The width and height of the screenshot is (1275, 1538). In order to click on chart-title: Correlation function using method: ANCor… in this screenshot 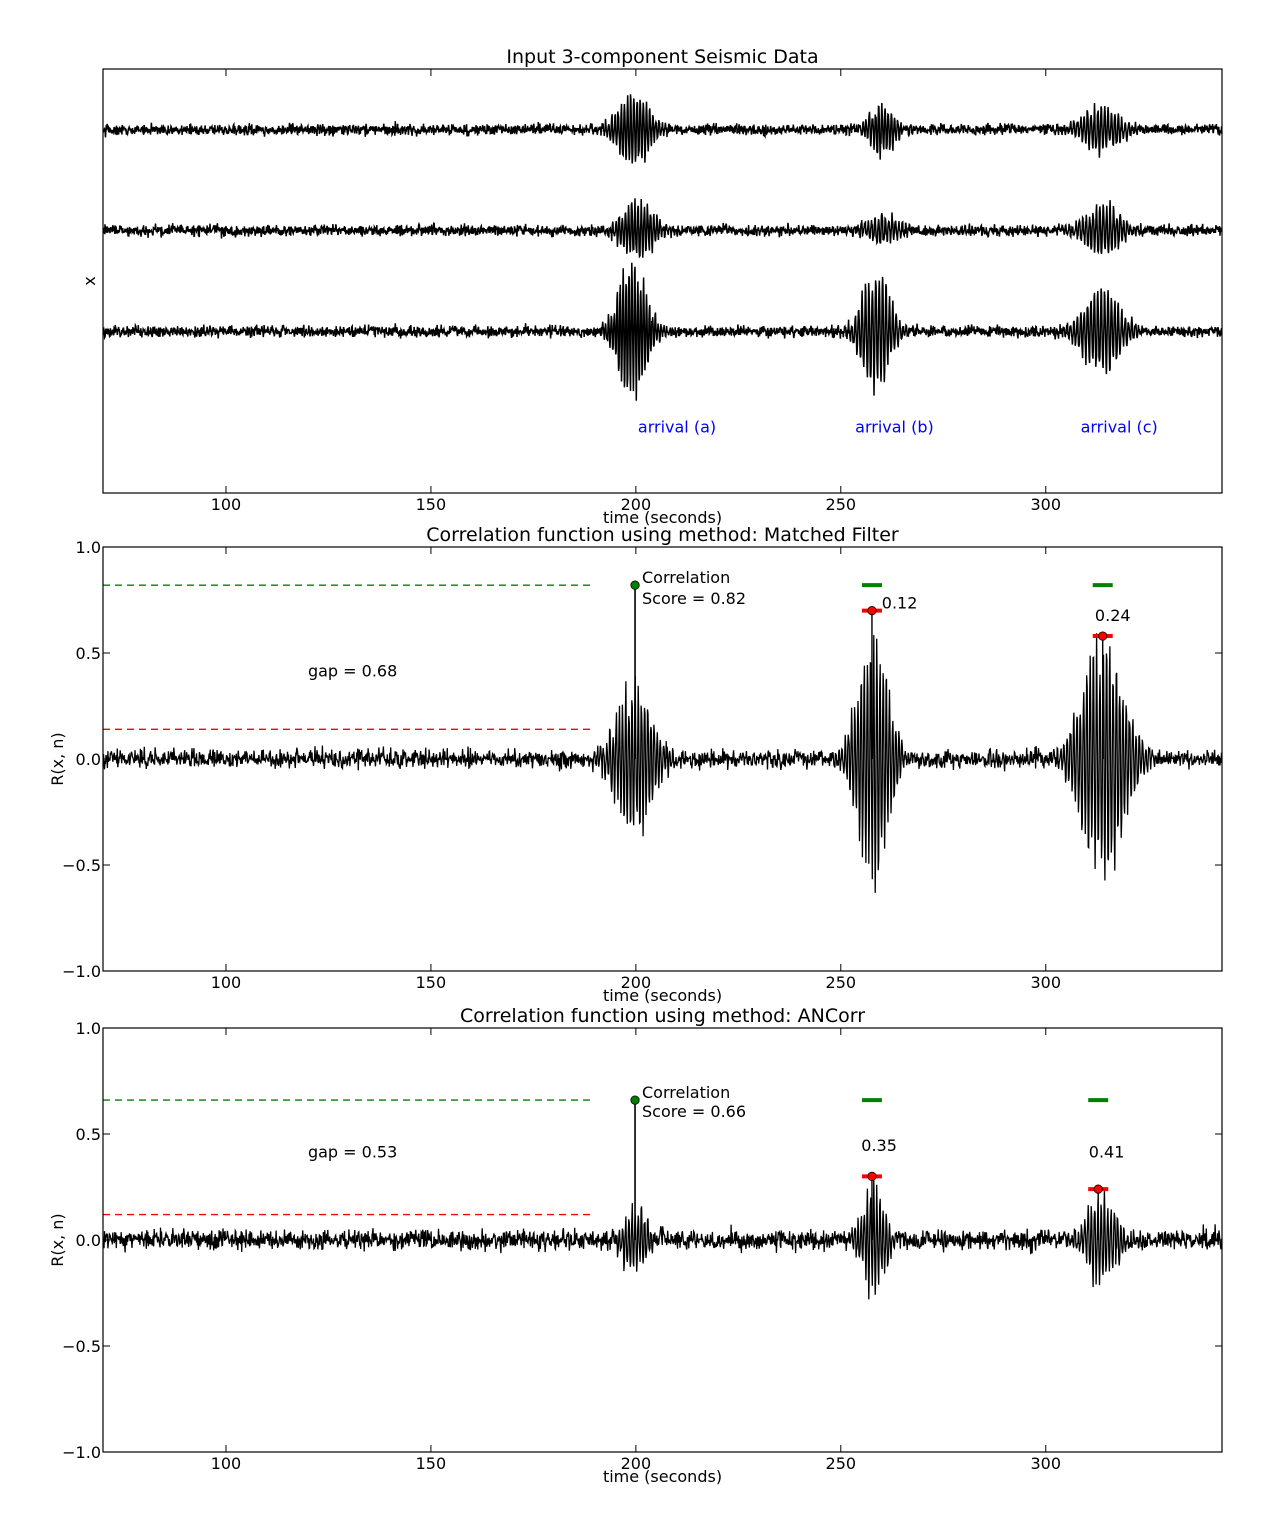, I will do `click(662, 1016)`.